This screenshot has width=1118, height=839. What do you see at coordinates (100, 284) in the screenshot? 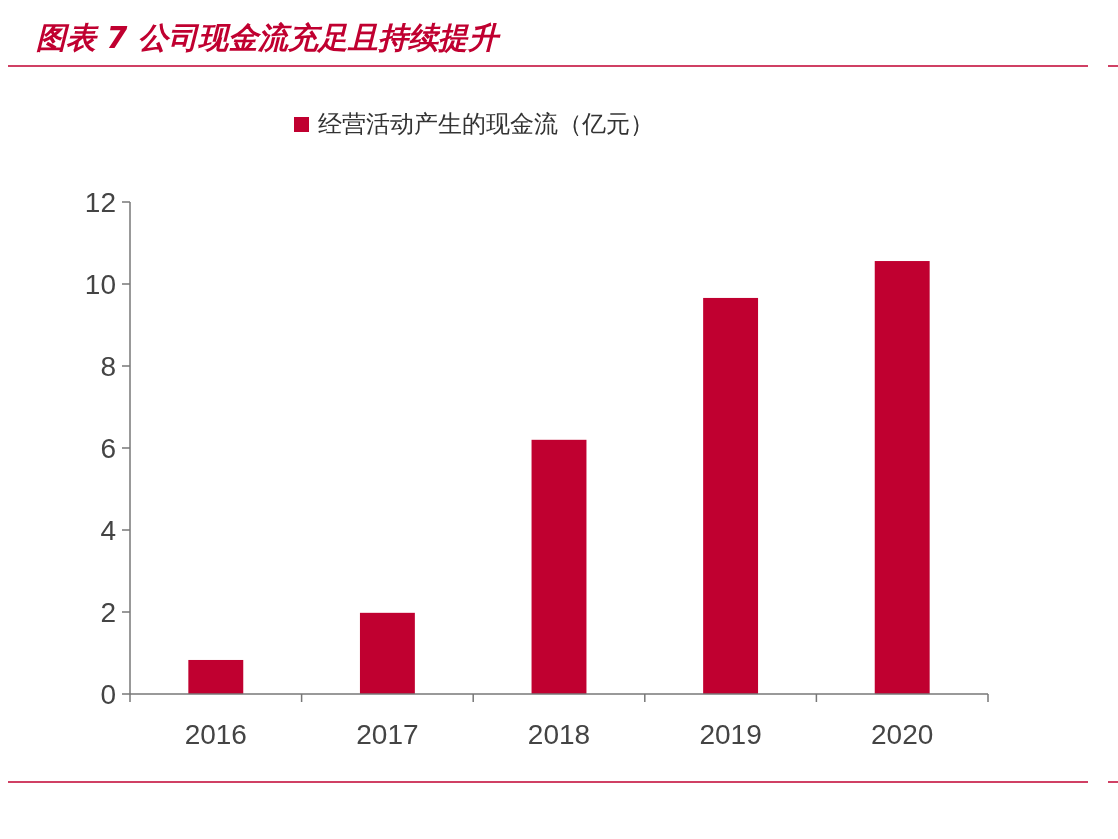
I see `y-tick-label: 10` at bounding box center [100, 284].